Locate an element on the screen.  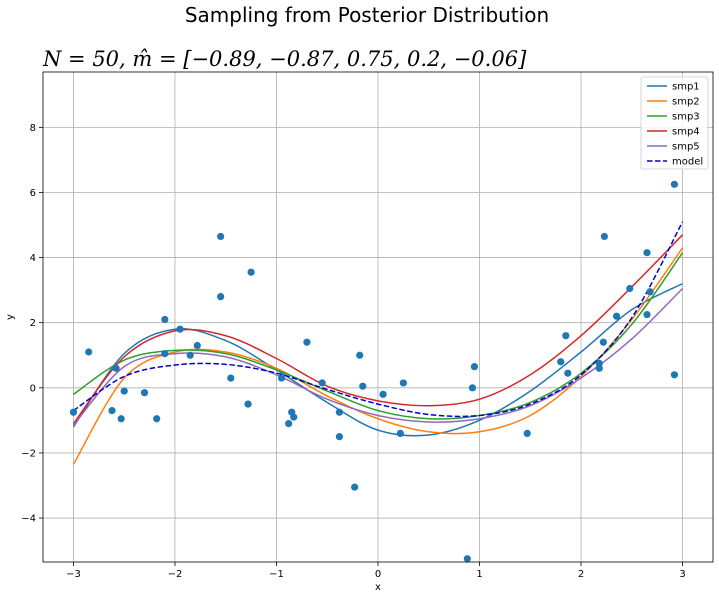
legend: smp1 smp2 smp3 smp4 smp5 model is located at coordinates (674, 123).